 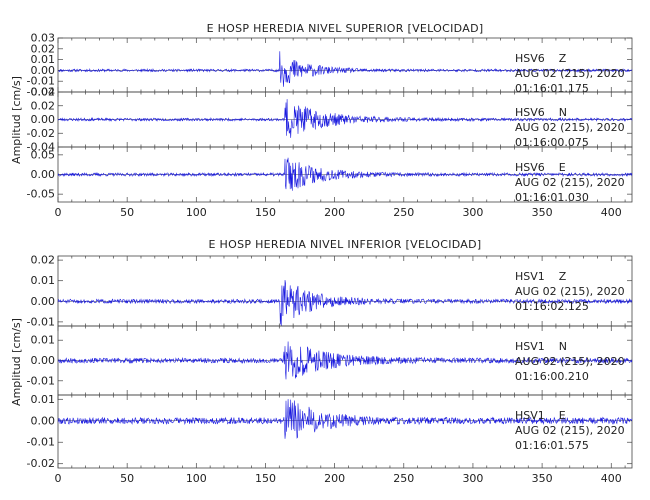 I want to click on station-component-label: HSV1 N, so click(x=541, y=346).